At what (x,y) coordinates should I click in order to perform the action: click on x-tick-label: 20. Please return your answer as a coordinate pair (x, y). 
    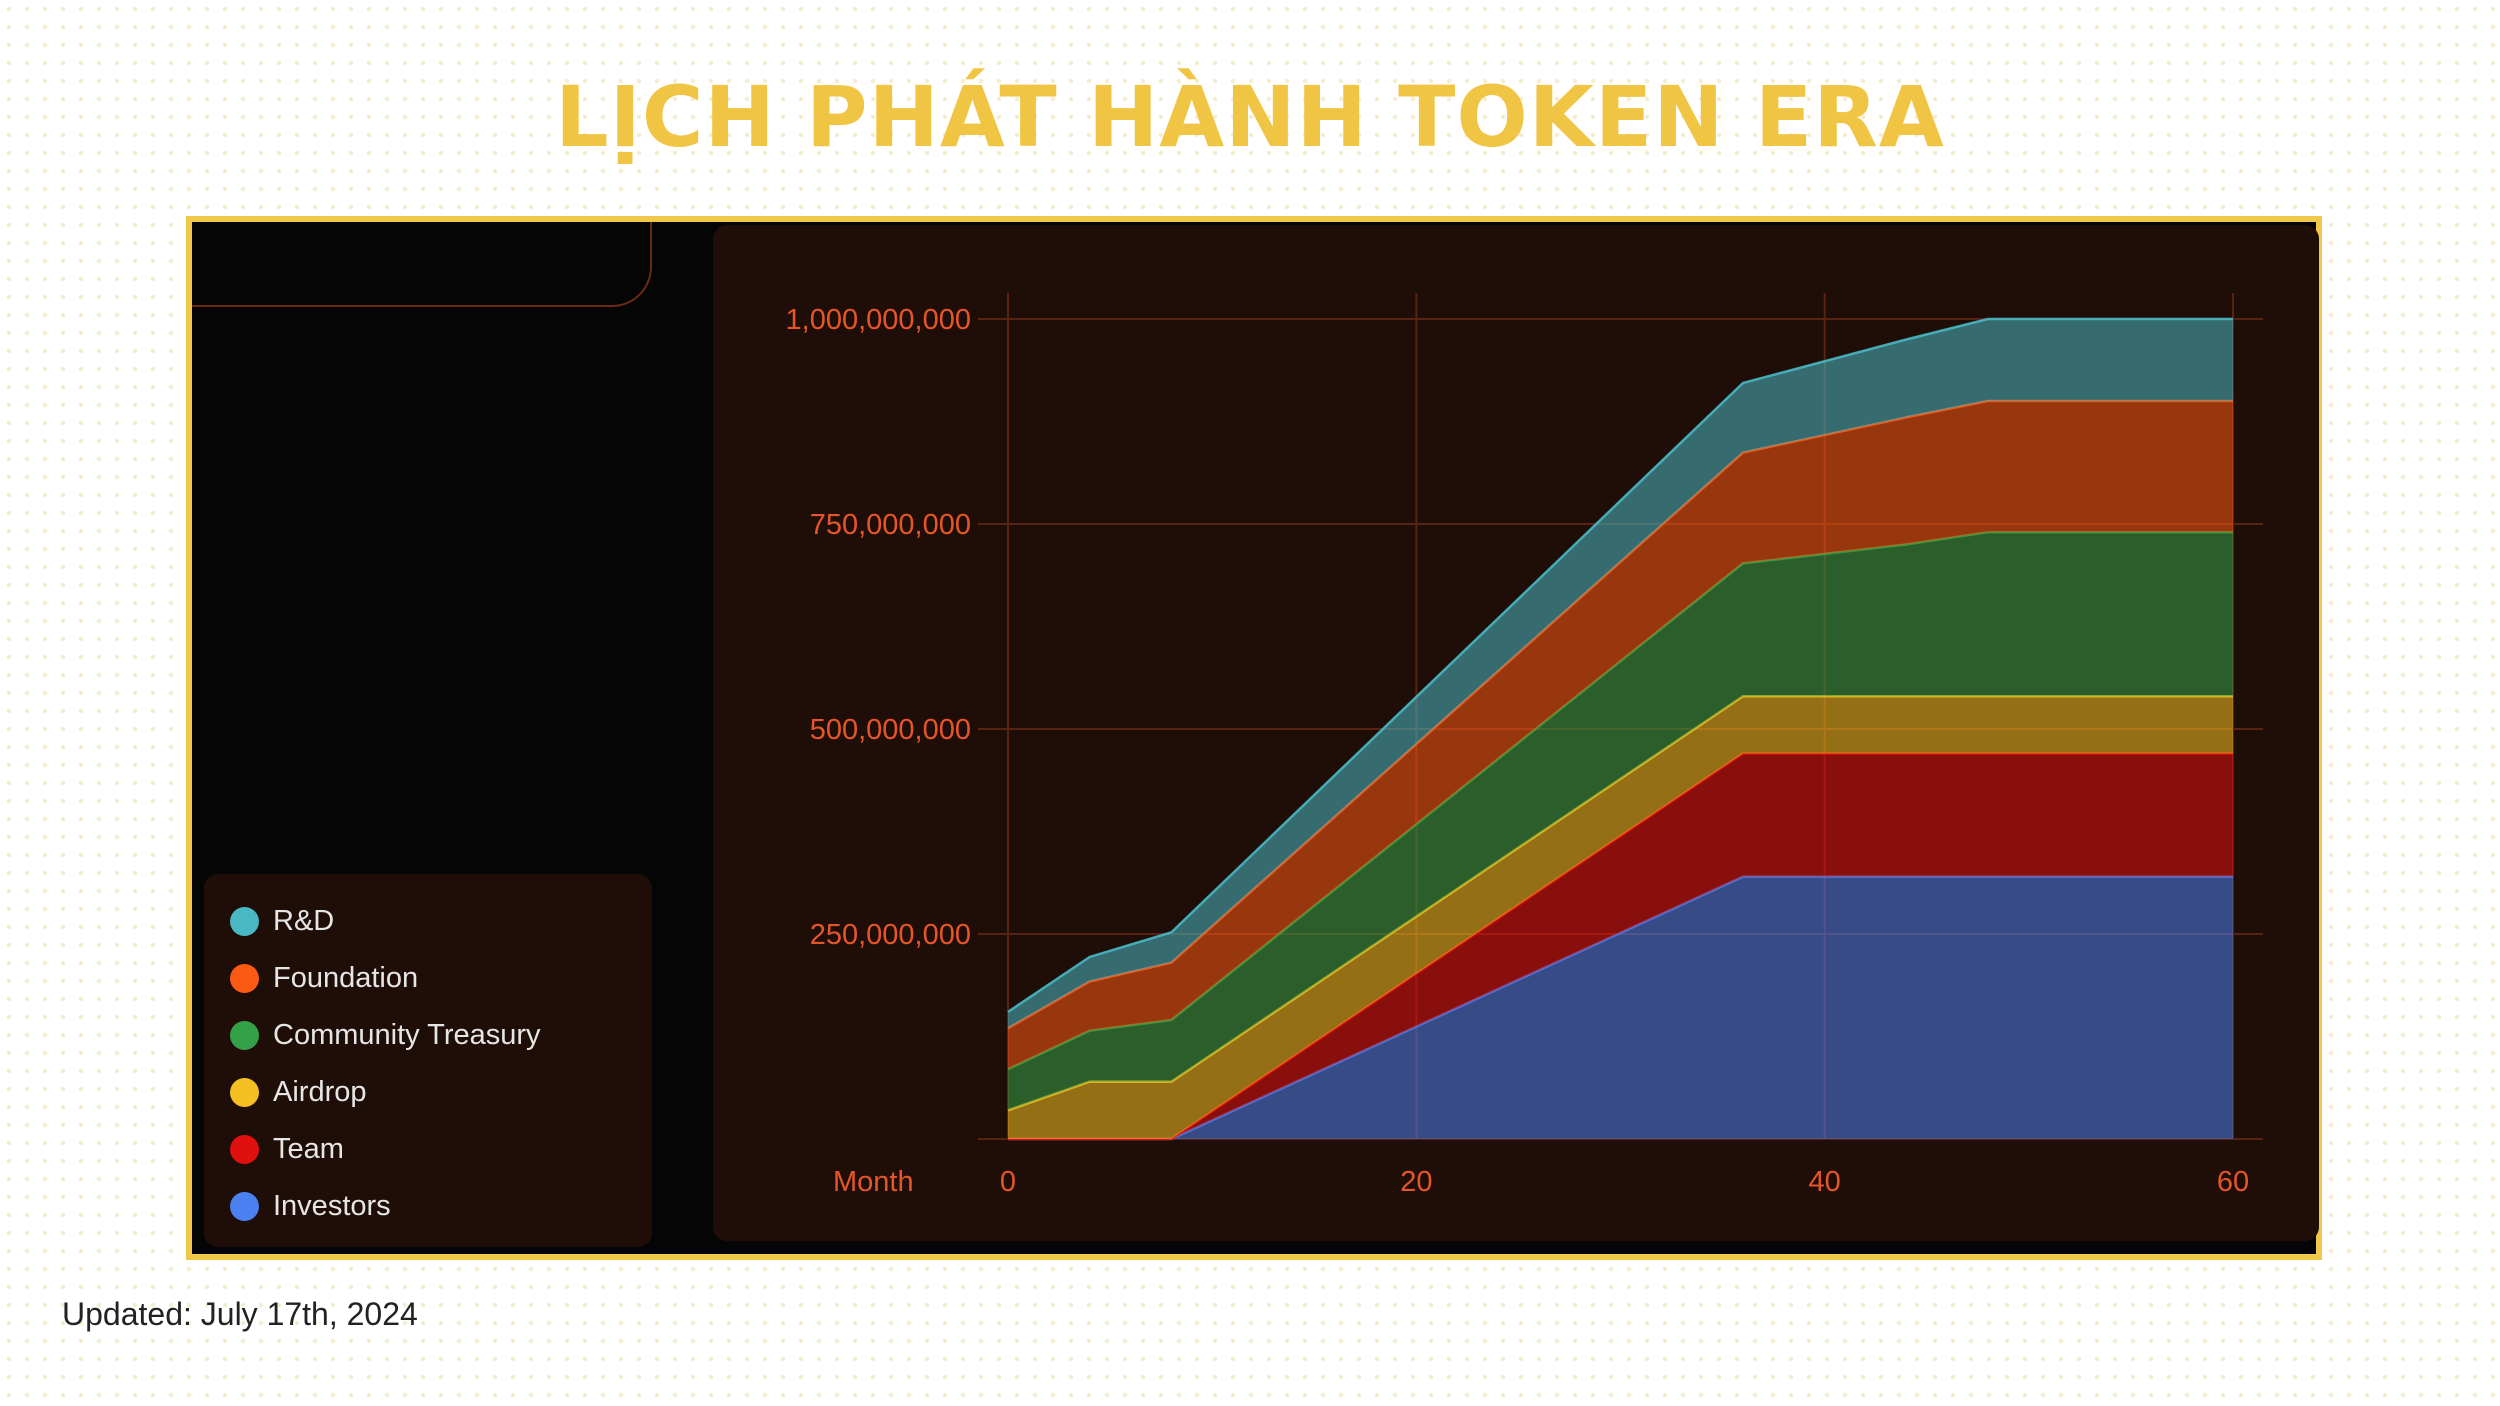
    Looking at the image, I should click on (1416, 1182).